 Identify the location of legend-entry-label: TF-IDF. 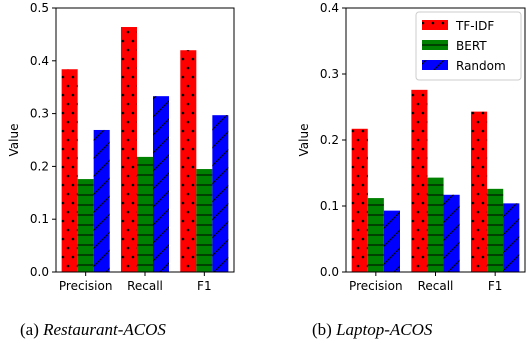
(474, 26).